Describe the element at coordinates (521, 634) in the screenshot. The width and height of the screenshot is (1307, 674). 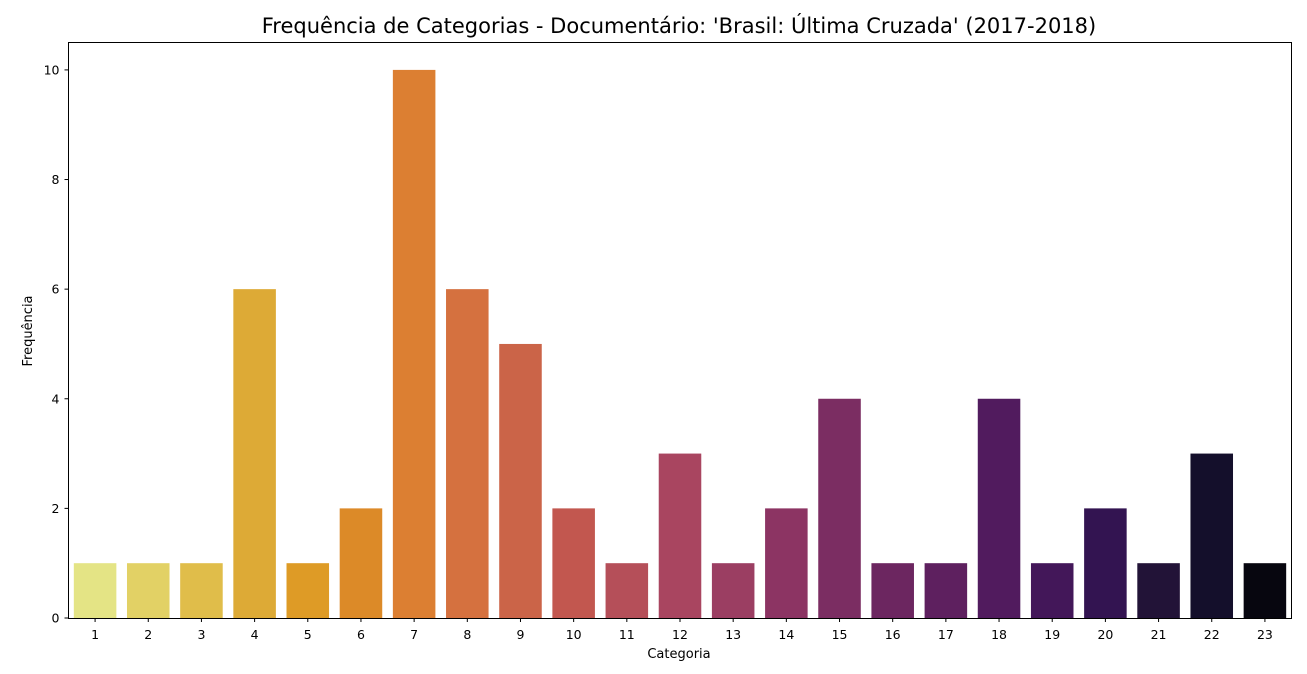
I see `x-tick-label: 9` at that location.